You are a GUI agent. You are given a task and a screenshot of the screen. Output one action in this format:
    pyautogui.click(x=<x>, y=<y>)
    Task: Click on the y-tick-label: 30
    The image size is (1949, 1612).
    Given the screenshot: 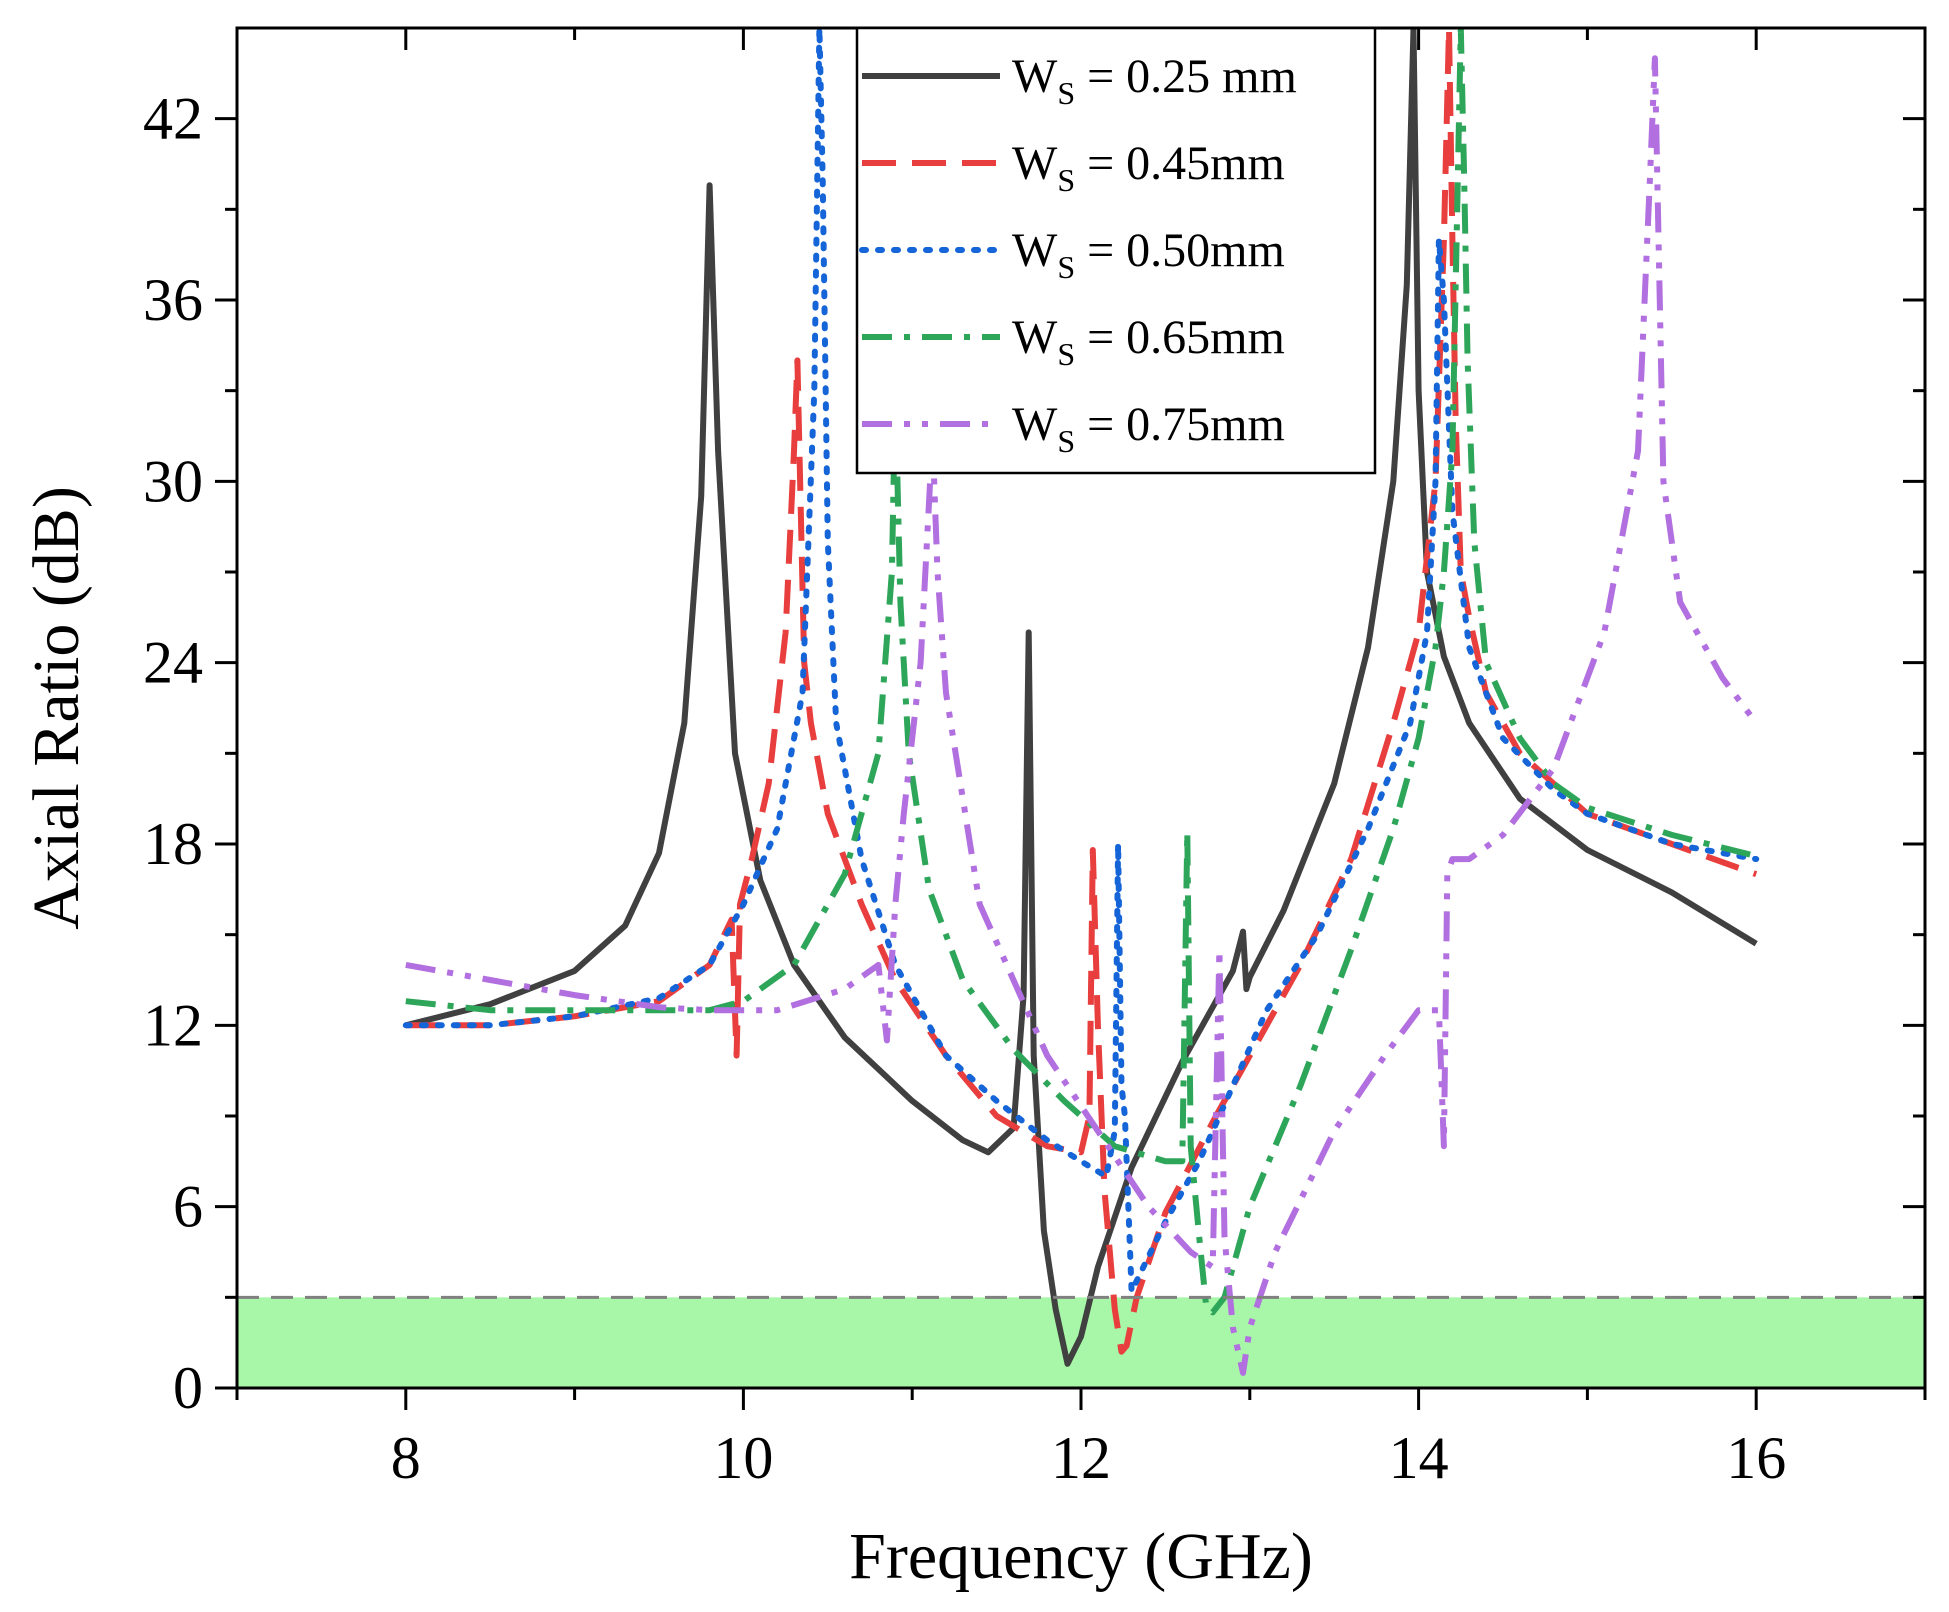 What is the action you would take?
    pyautogui.click(x=173, y=481)
    